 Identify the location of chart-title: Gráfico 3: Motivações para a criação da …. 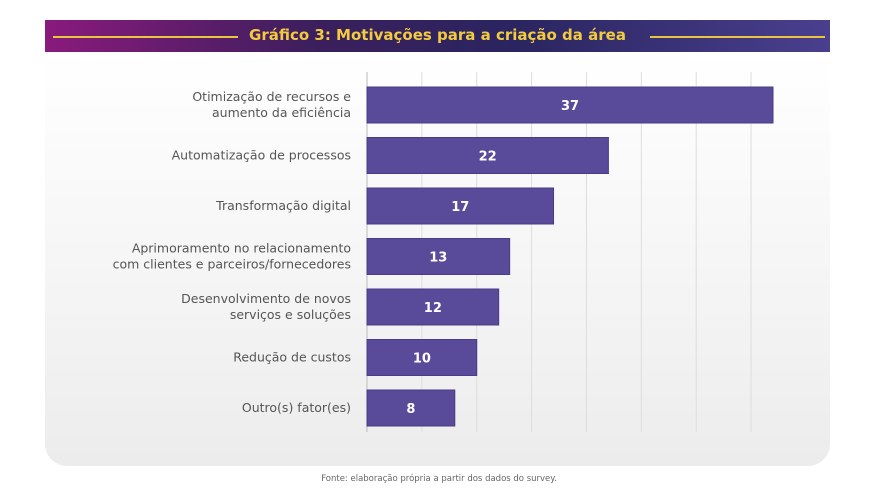
(437, 35).